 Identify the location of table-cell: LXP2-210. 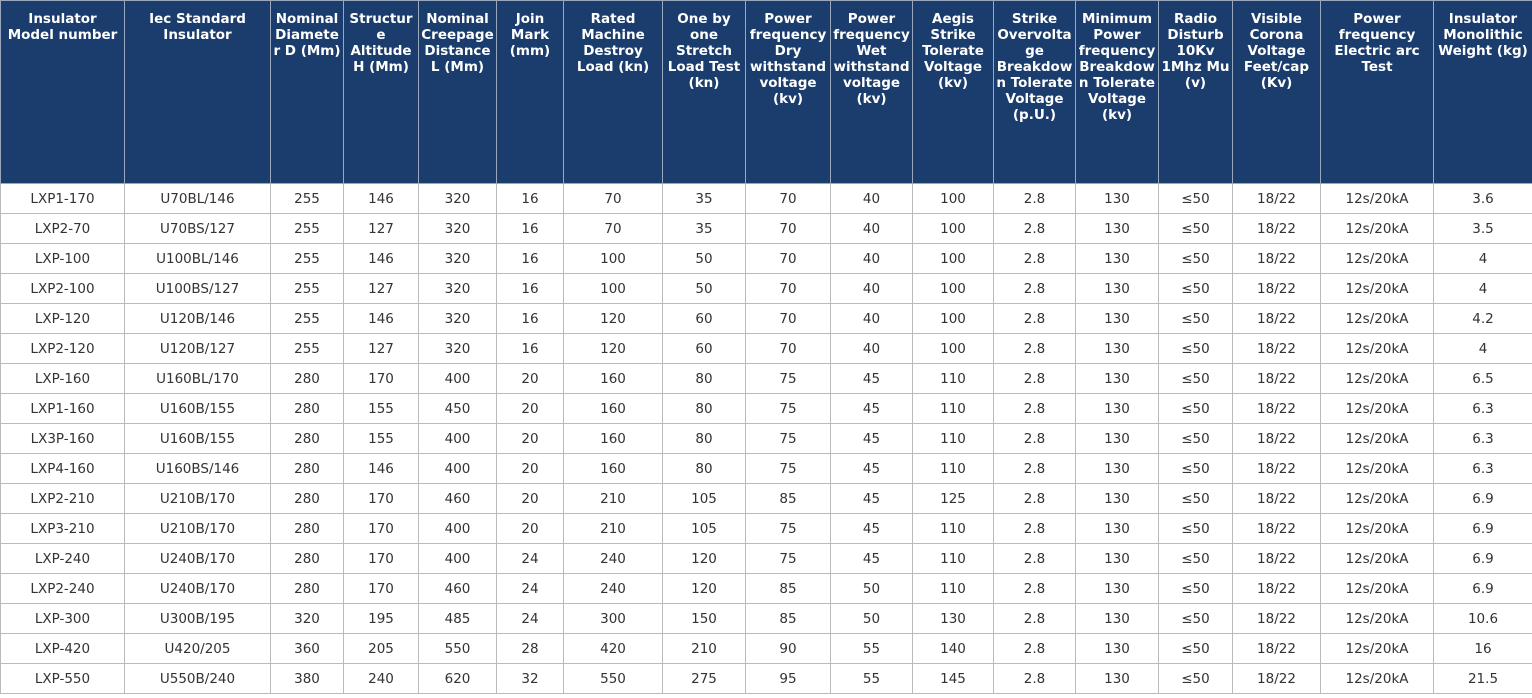
(62, 498).